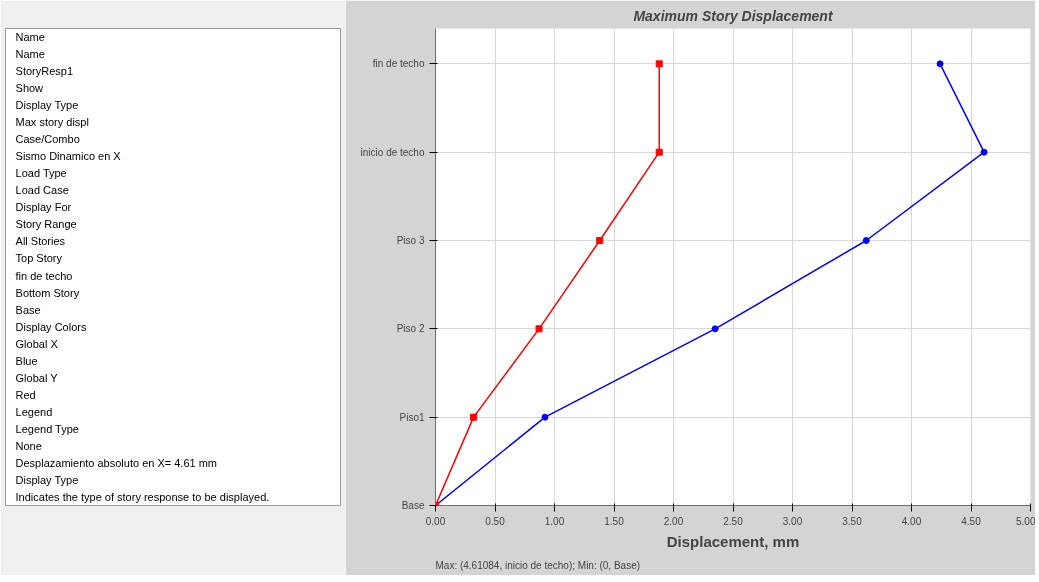  I want to click on text: Max: (4.61084, inicio de techo); Min: (0, Base), so click(538, 565).